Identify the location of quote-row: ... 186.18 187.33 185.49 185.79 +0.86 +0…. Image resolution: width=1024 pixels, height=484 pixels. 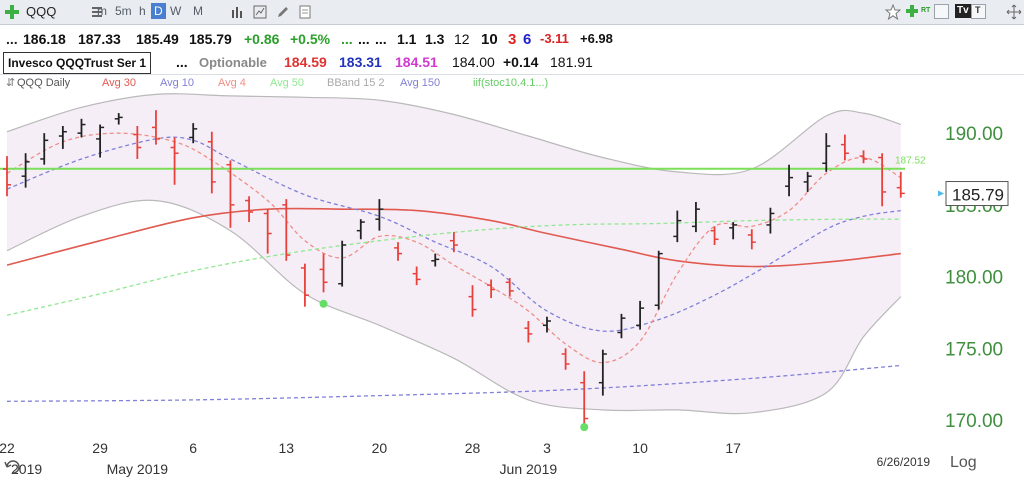
(512, 38).